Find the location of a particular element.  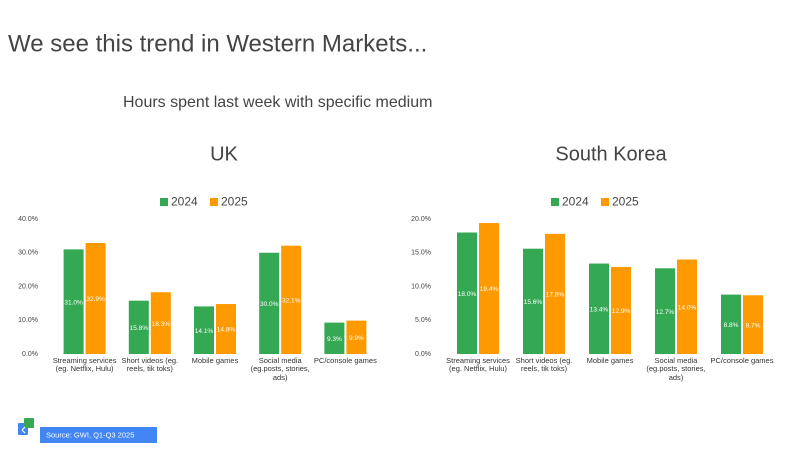

value-label: 9.9% is located at coordinates (356, 338).